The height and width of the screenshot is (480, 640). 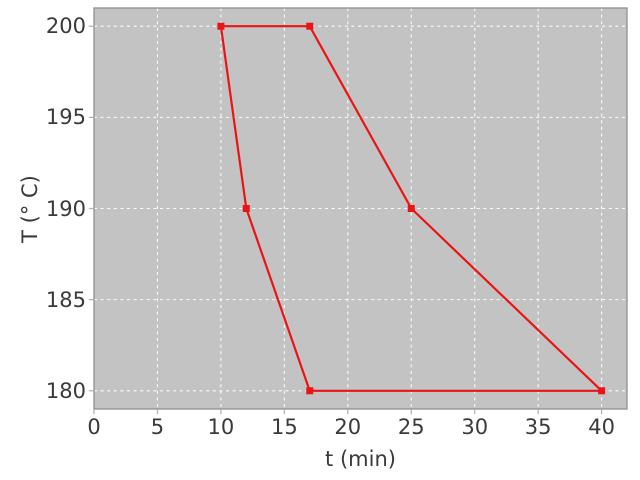 I want to click on x-tick-label: 0, so click(x=94, y=427).